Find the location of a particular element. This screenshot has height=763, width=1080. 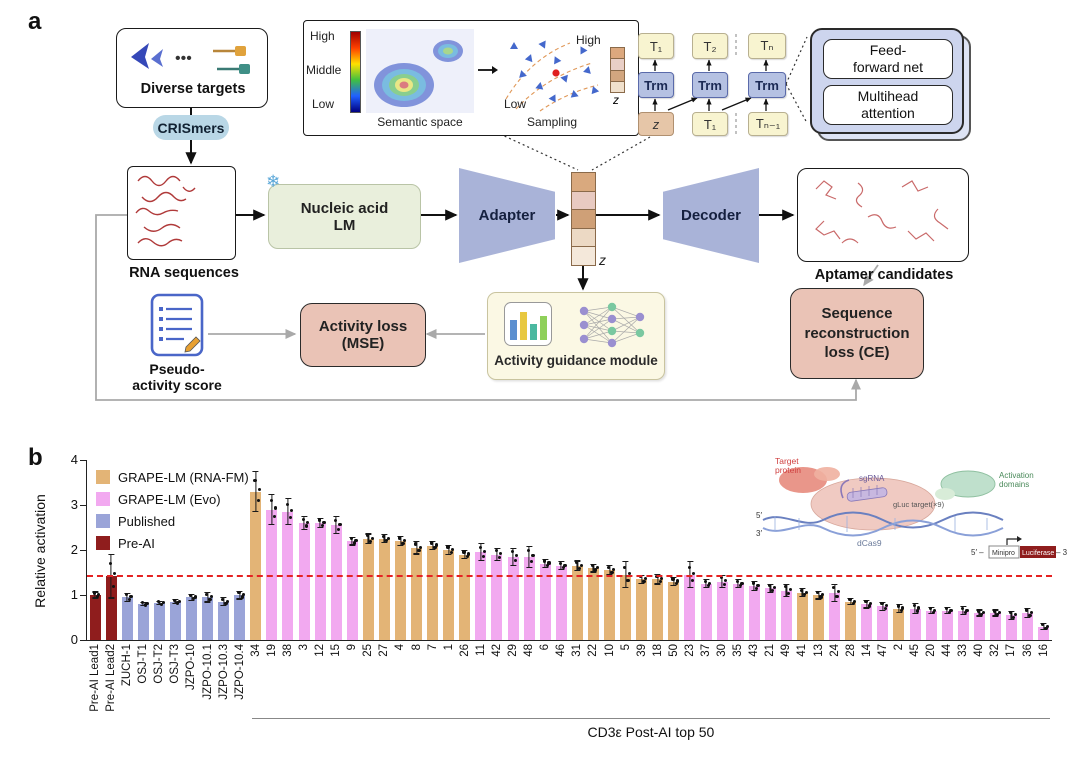

x-tick-label: 10 is located at coordinates (609, 650).